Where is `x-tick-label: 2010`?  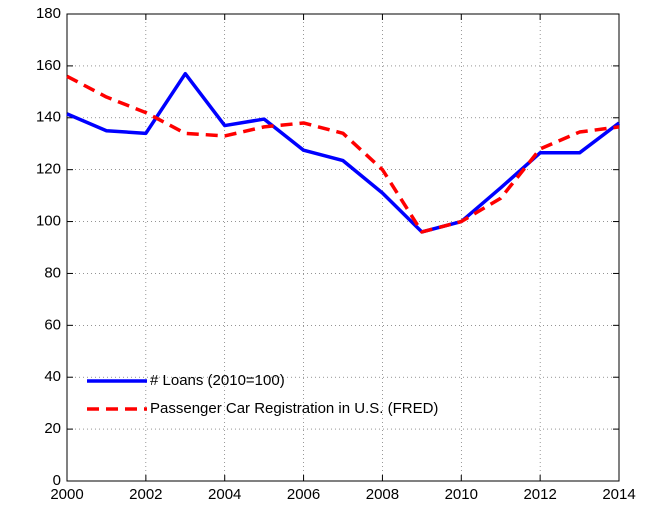 x-tick-label: 2010 is located at coordinates (461, 494).